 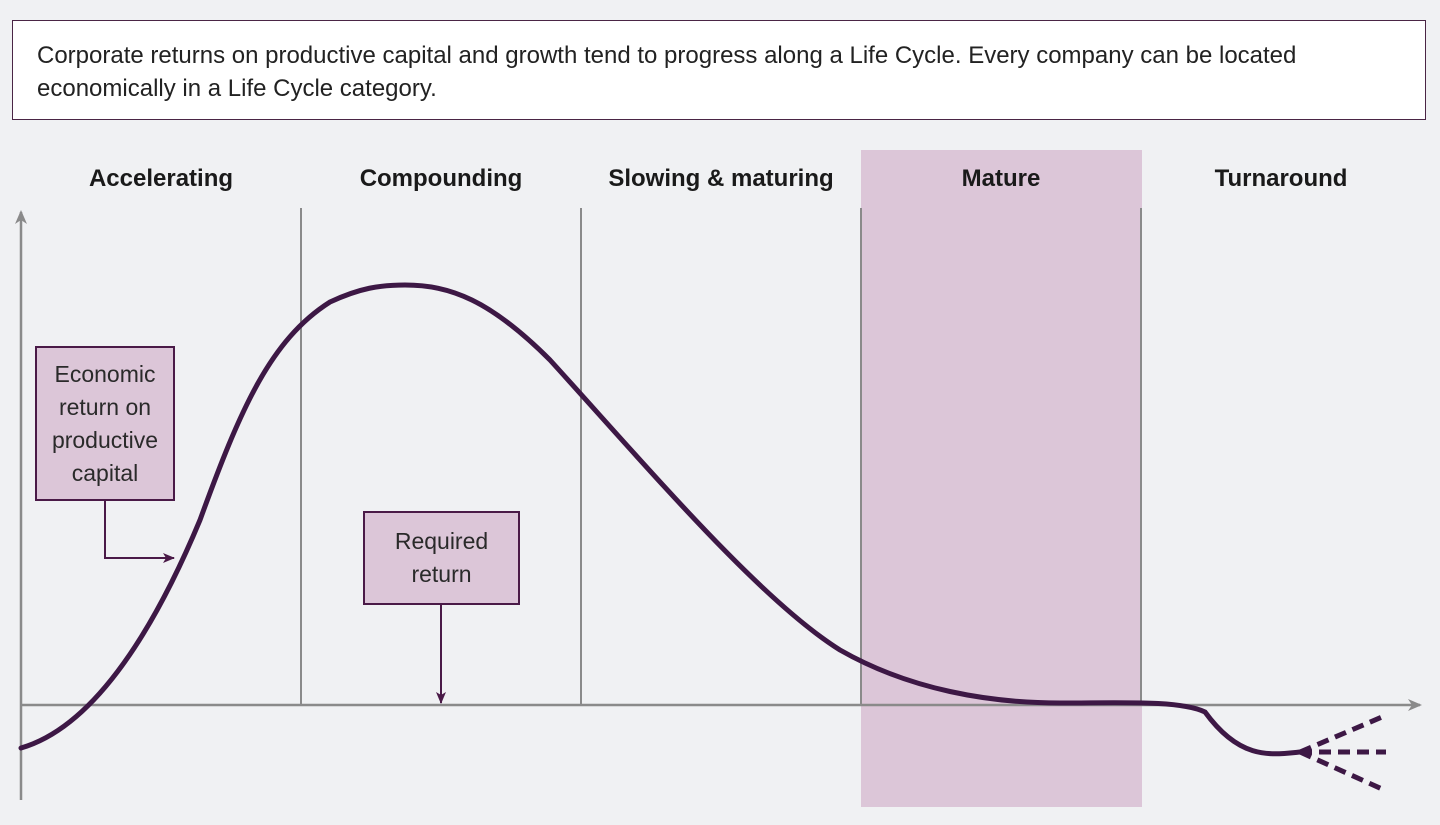 What do you see at coordinates (105, 423) in the screenshot?
I see `economic-return-callout: Economic return on productive capital` at bounding box center [105, 423].